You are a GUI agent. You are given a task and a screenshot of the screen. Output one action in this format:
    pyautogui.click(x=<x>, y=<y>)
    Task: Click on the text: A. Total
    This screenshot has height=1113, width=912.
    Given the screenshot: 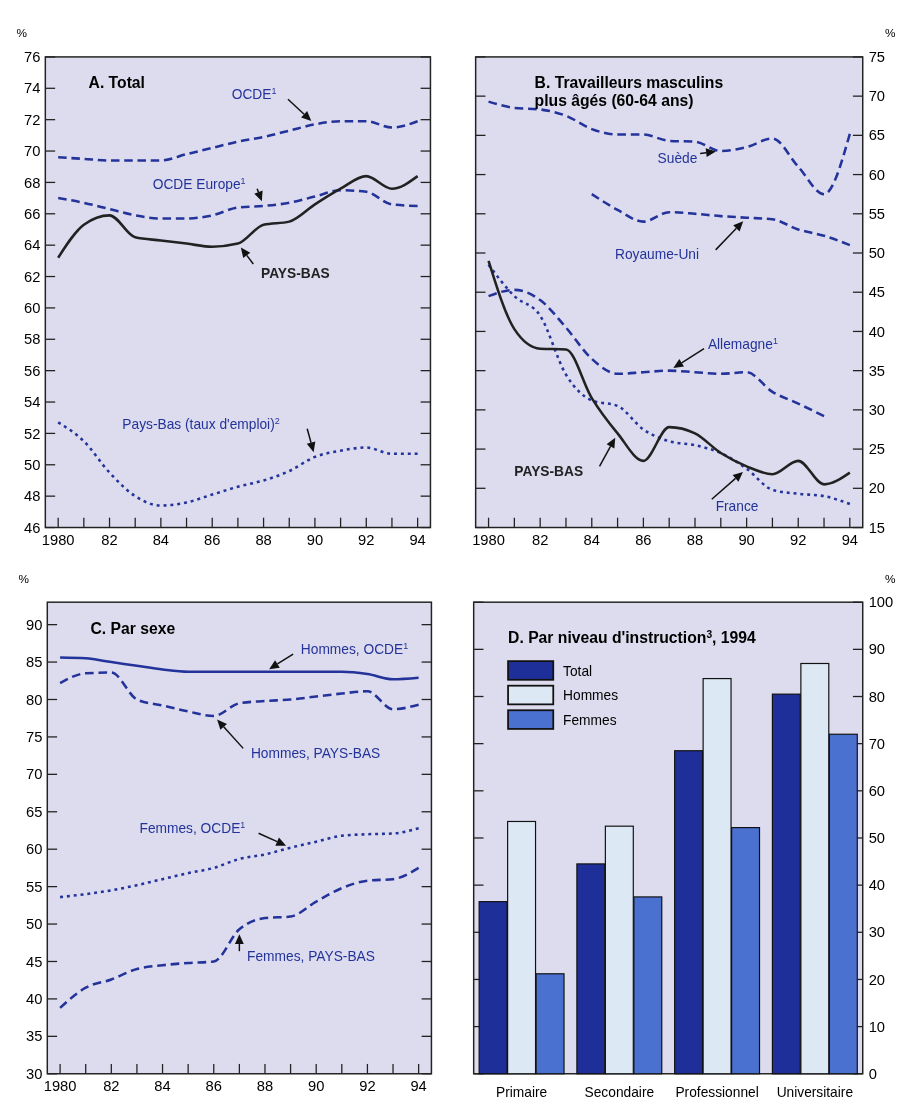 What is the action you would take?
    pyautogui.click(x=116, y=83)
    